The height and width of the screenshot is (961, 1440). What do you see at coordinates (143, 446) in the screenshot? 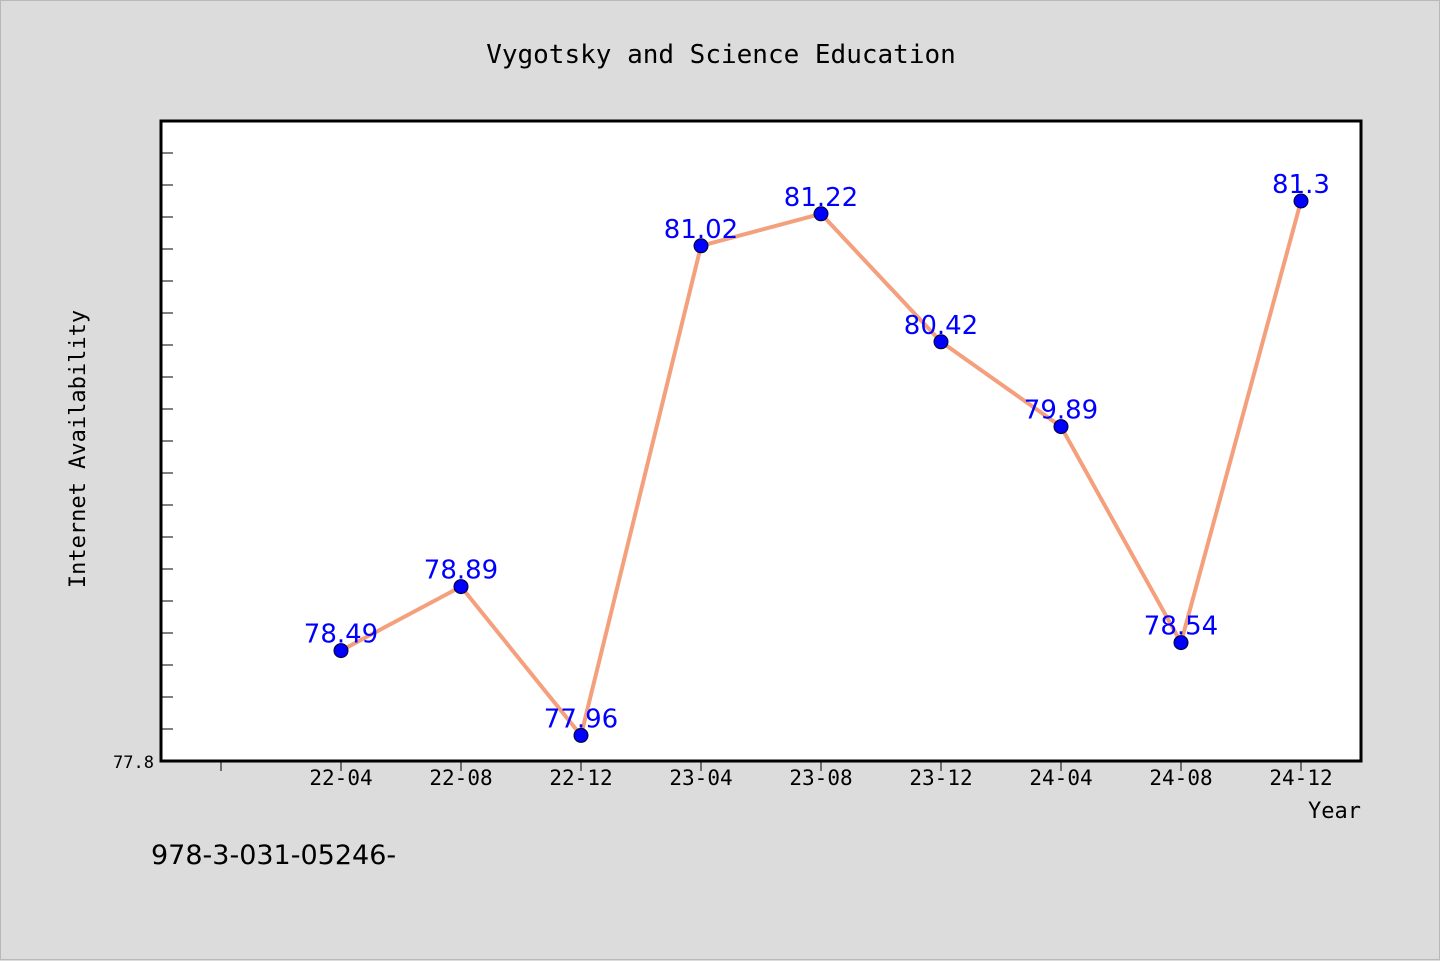
I see `y-axis-ticks: 77.8` at bounding box center [143, 446].